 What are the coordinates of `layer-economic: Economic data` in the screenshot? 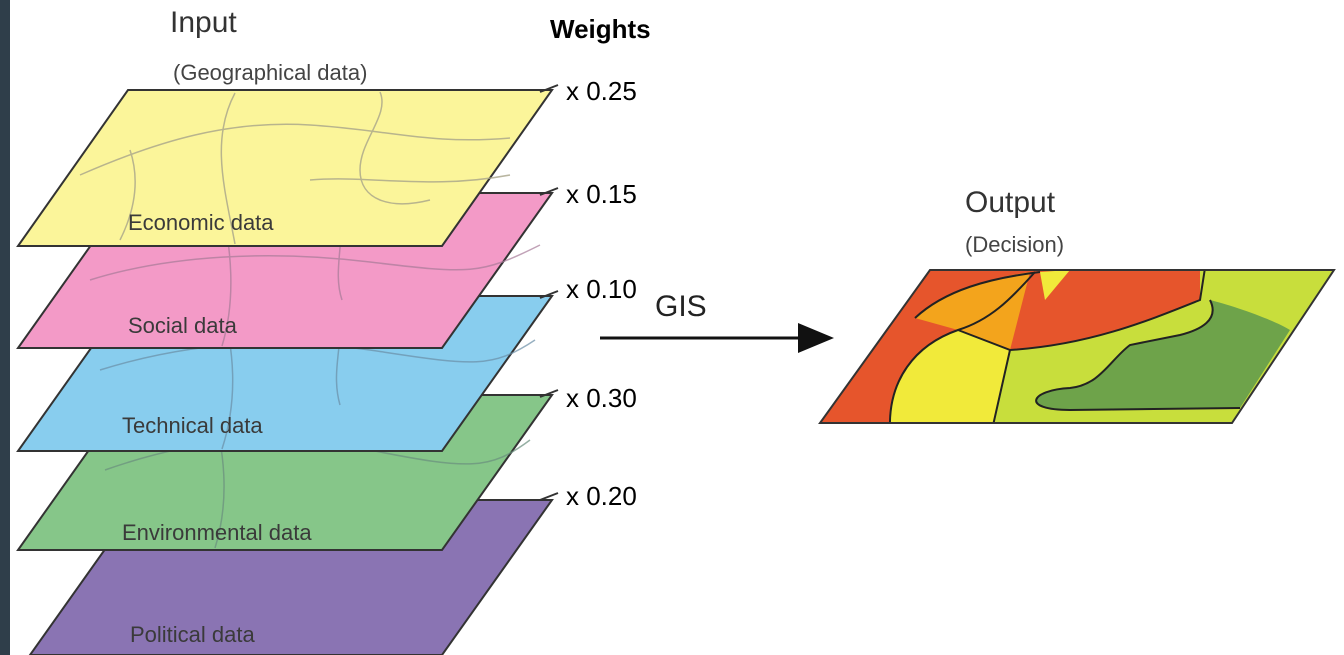 It's located at (285, 168).